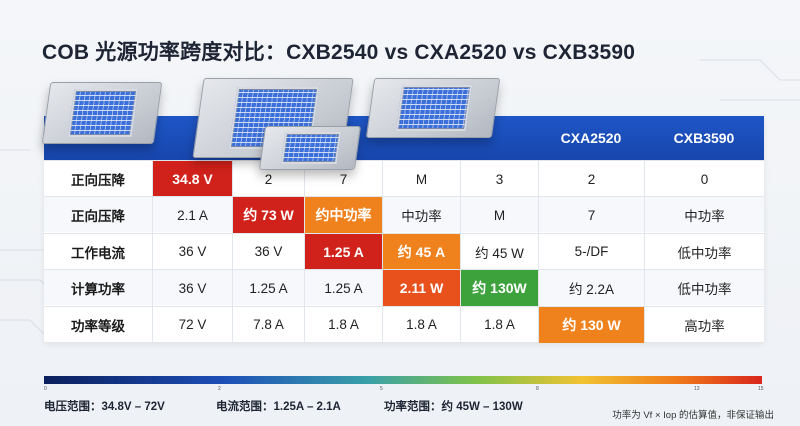 The image size is (800, 426). What do you see at coordinates (98, 326) in the screenshot?
I see `row-label: 功率等级` at bounding box center [98, 326].